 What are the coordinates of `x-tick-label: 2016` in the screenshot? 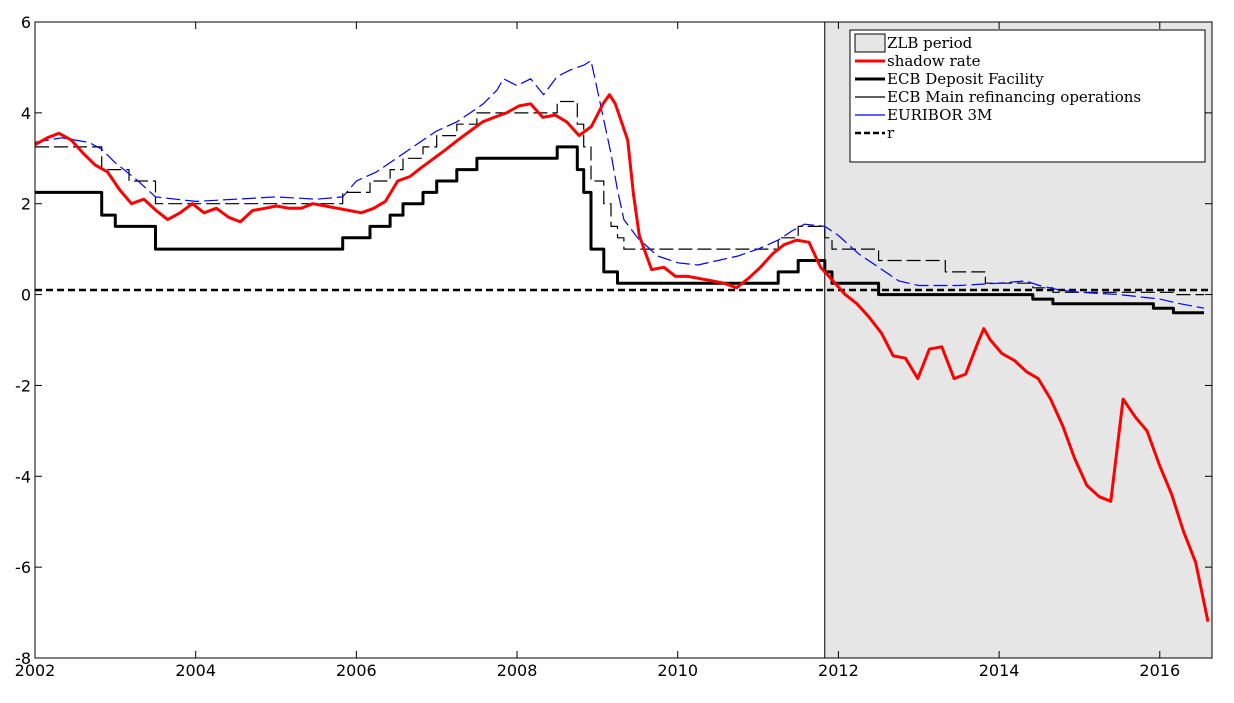 It's located at (1159, 670).